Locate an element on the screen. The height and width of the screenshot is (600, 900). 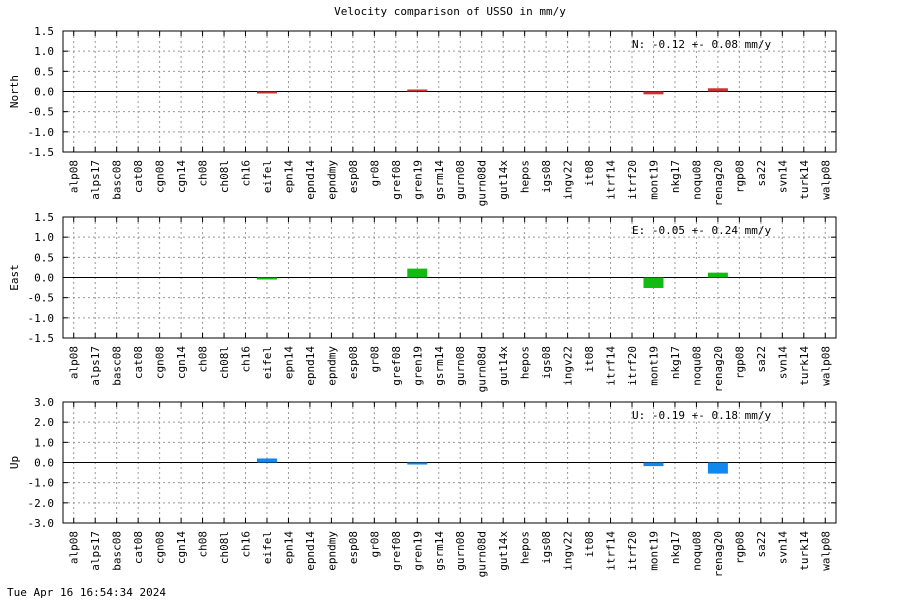
north-xtick-label: epn14 is located at coordinates (288, 176).